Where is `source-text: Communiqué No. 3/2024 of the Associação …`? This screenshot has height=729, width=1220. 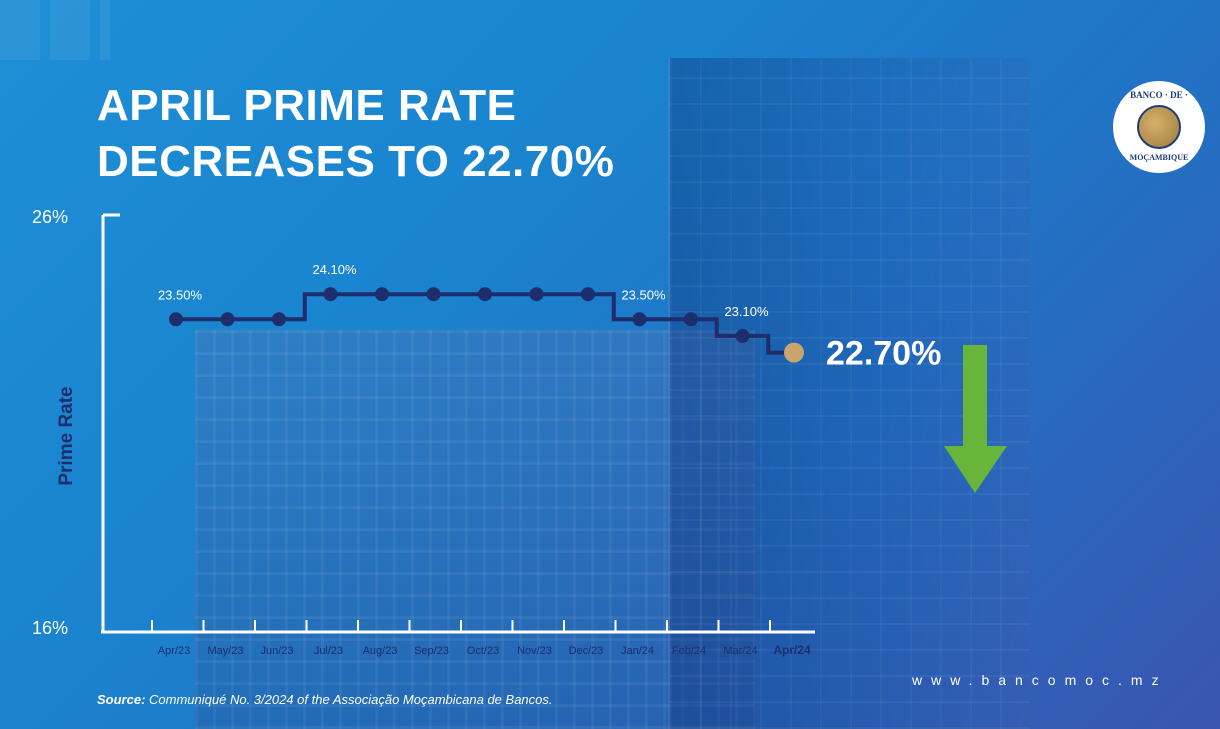 source-text: Communiqué No. 3/2024 of the Associação … is located at coordinates (351, 699).